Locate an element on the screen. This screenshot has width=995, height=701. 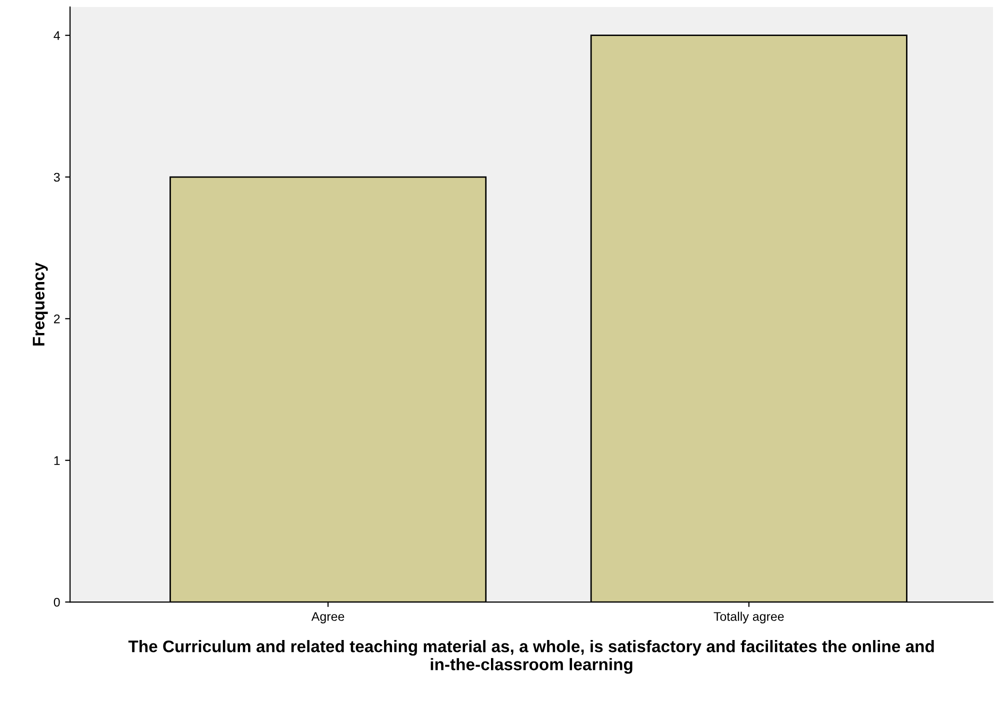
y-tick-label: 2 is located at coordinates (57, 319).